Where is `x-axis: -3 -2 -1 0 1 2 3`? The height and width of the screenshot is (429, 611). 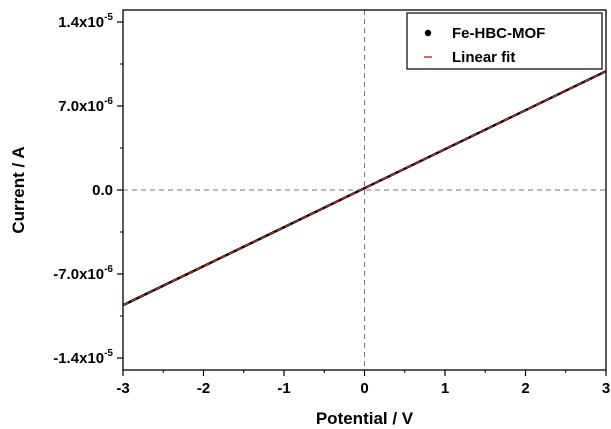
x-axis: -3 -2 -1 0 1 2 3 is located at coordinates (363, 383).